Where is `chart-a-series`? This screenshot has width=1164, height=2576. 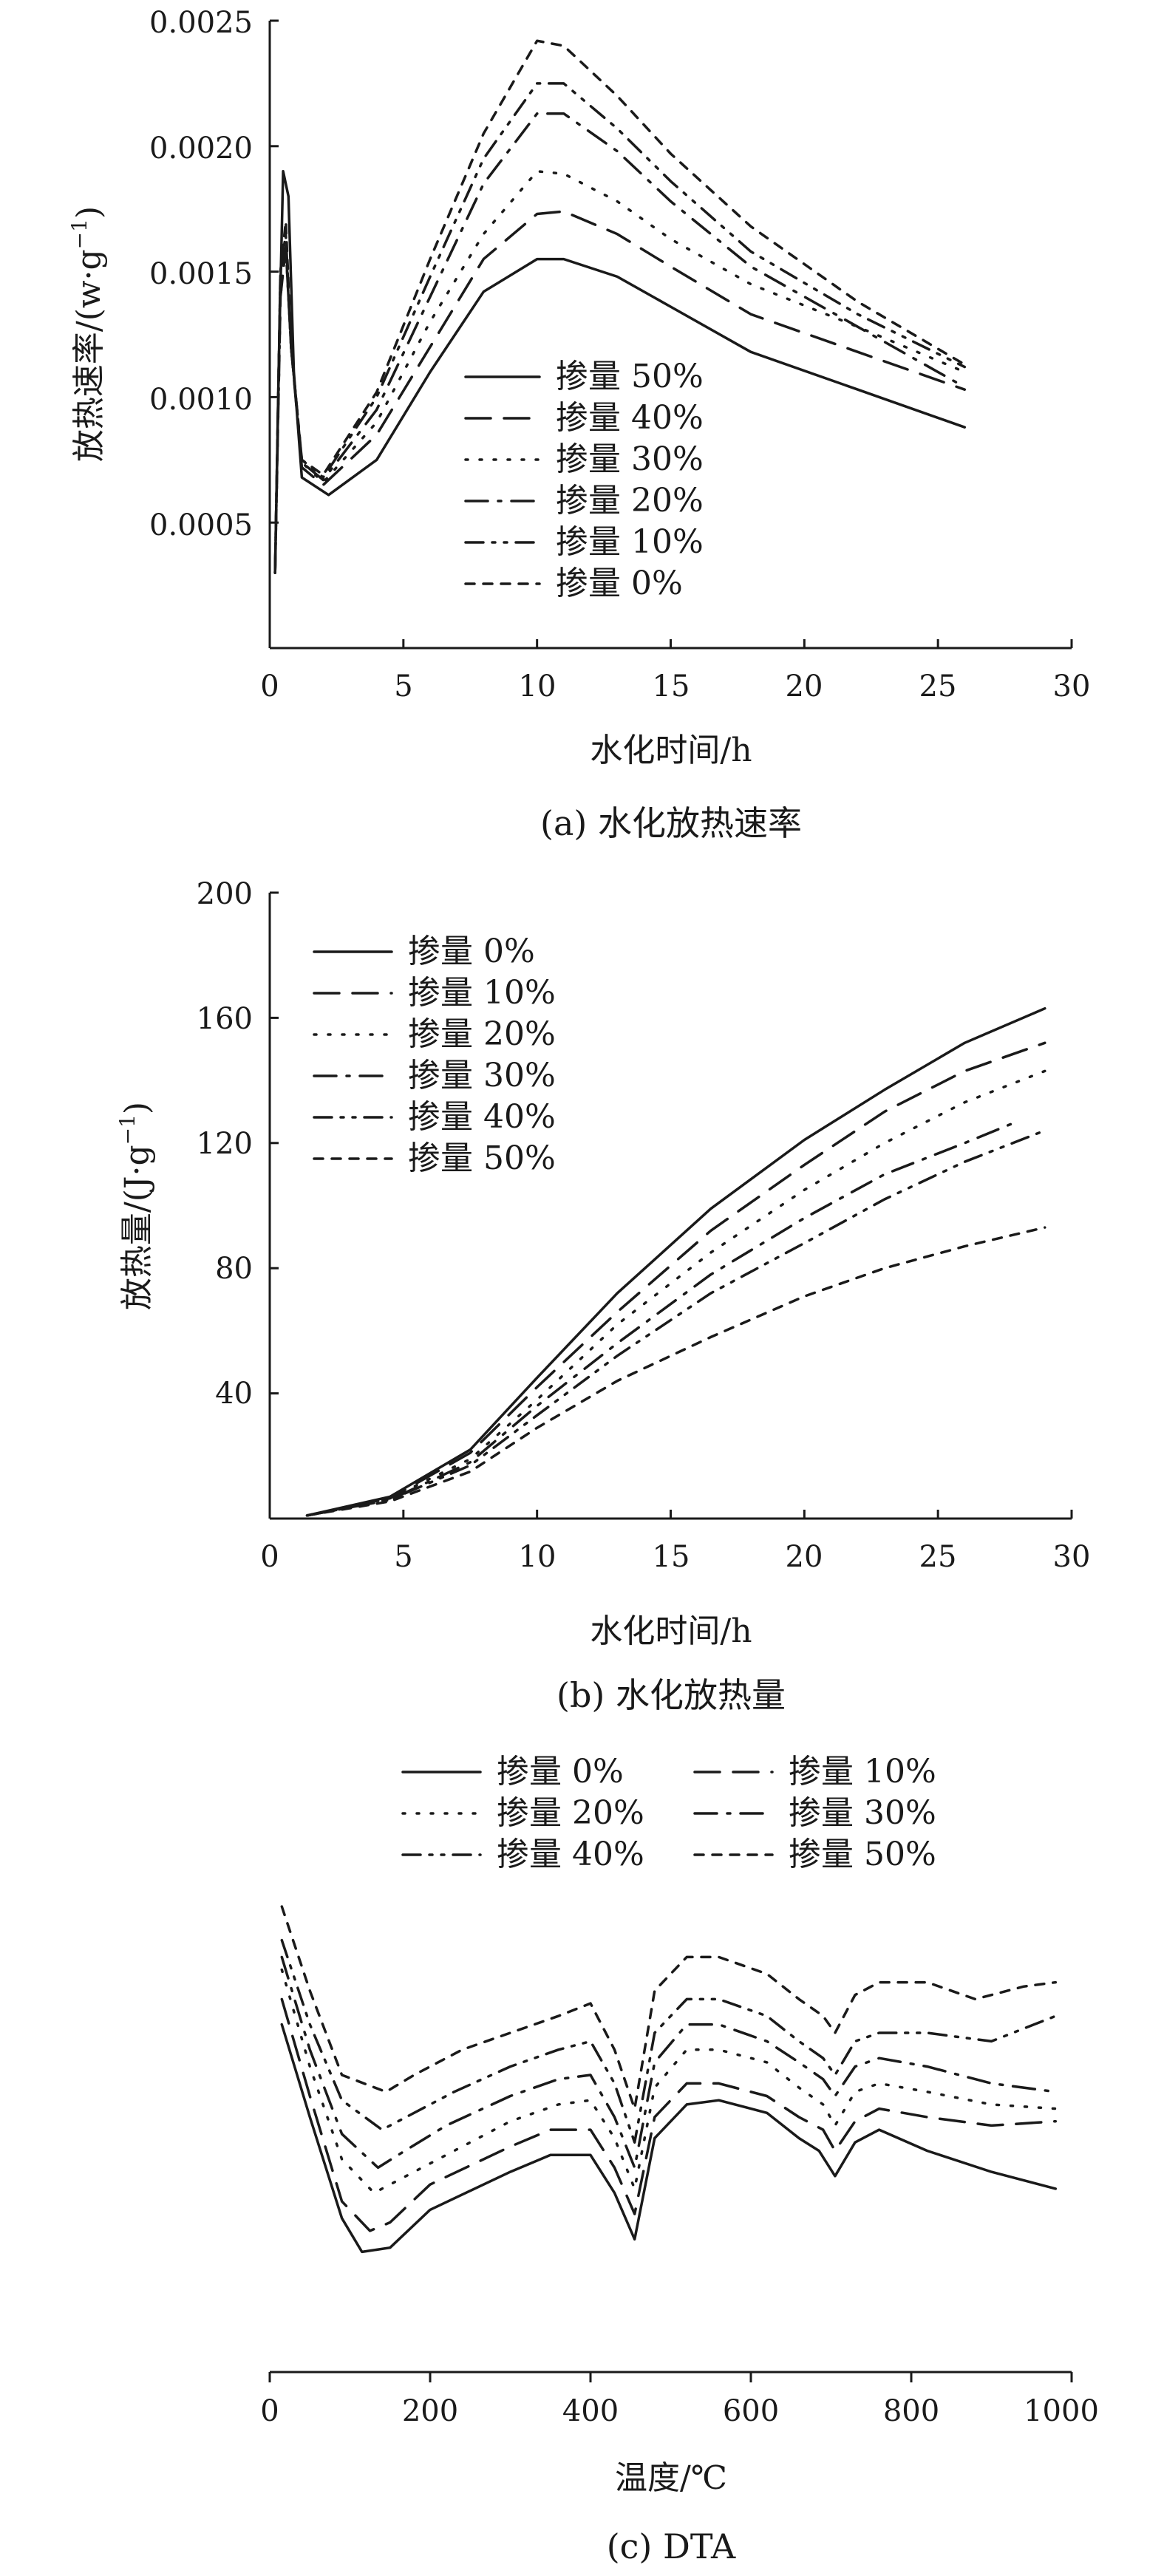 chart-a-series is located at coordinates (620, 306).